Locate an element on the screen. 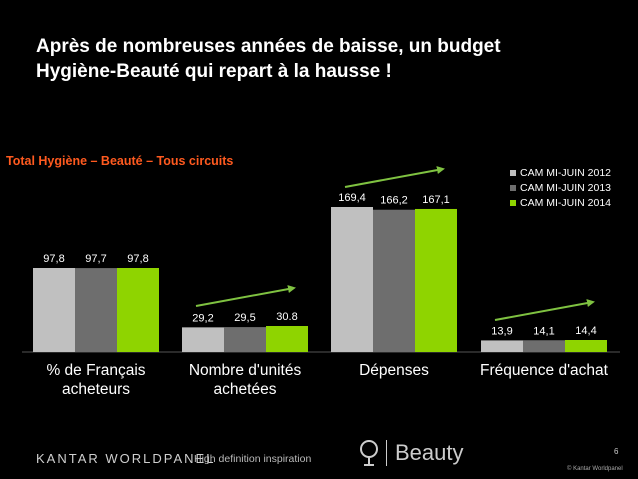 The width and height of the screenshot is (638, 479). data-label: 30.8 is located at coordinates (286, 317).